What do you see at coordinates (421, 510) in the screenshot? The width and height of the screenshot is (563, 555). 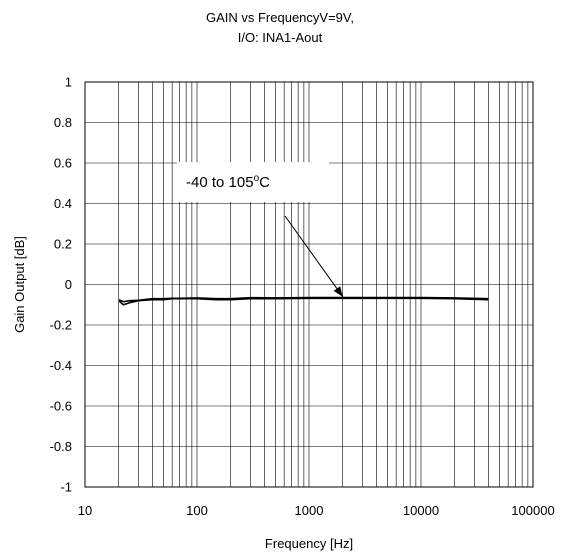 I see `x-tick-label: 10000` at bounding box center [421, 510].